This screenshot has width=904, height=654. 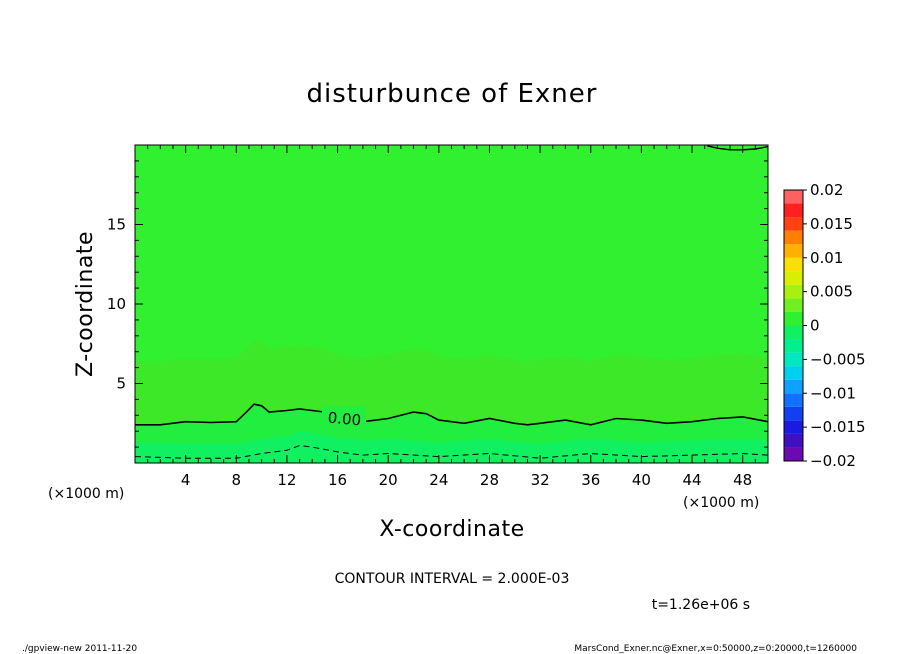 What do you see at coordinates (831, 224) in the screenshot?
I see `colorbar-tick-label: 0.015` at bounding box center [831, 224].